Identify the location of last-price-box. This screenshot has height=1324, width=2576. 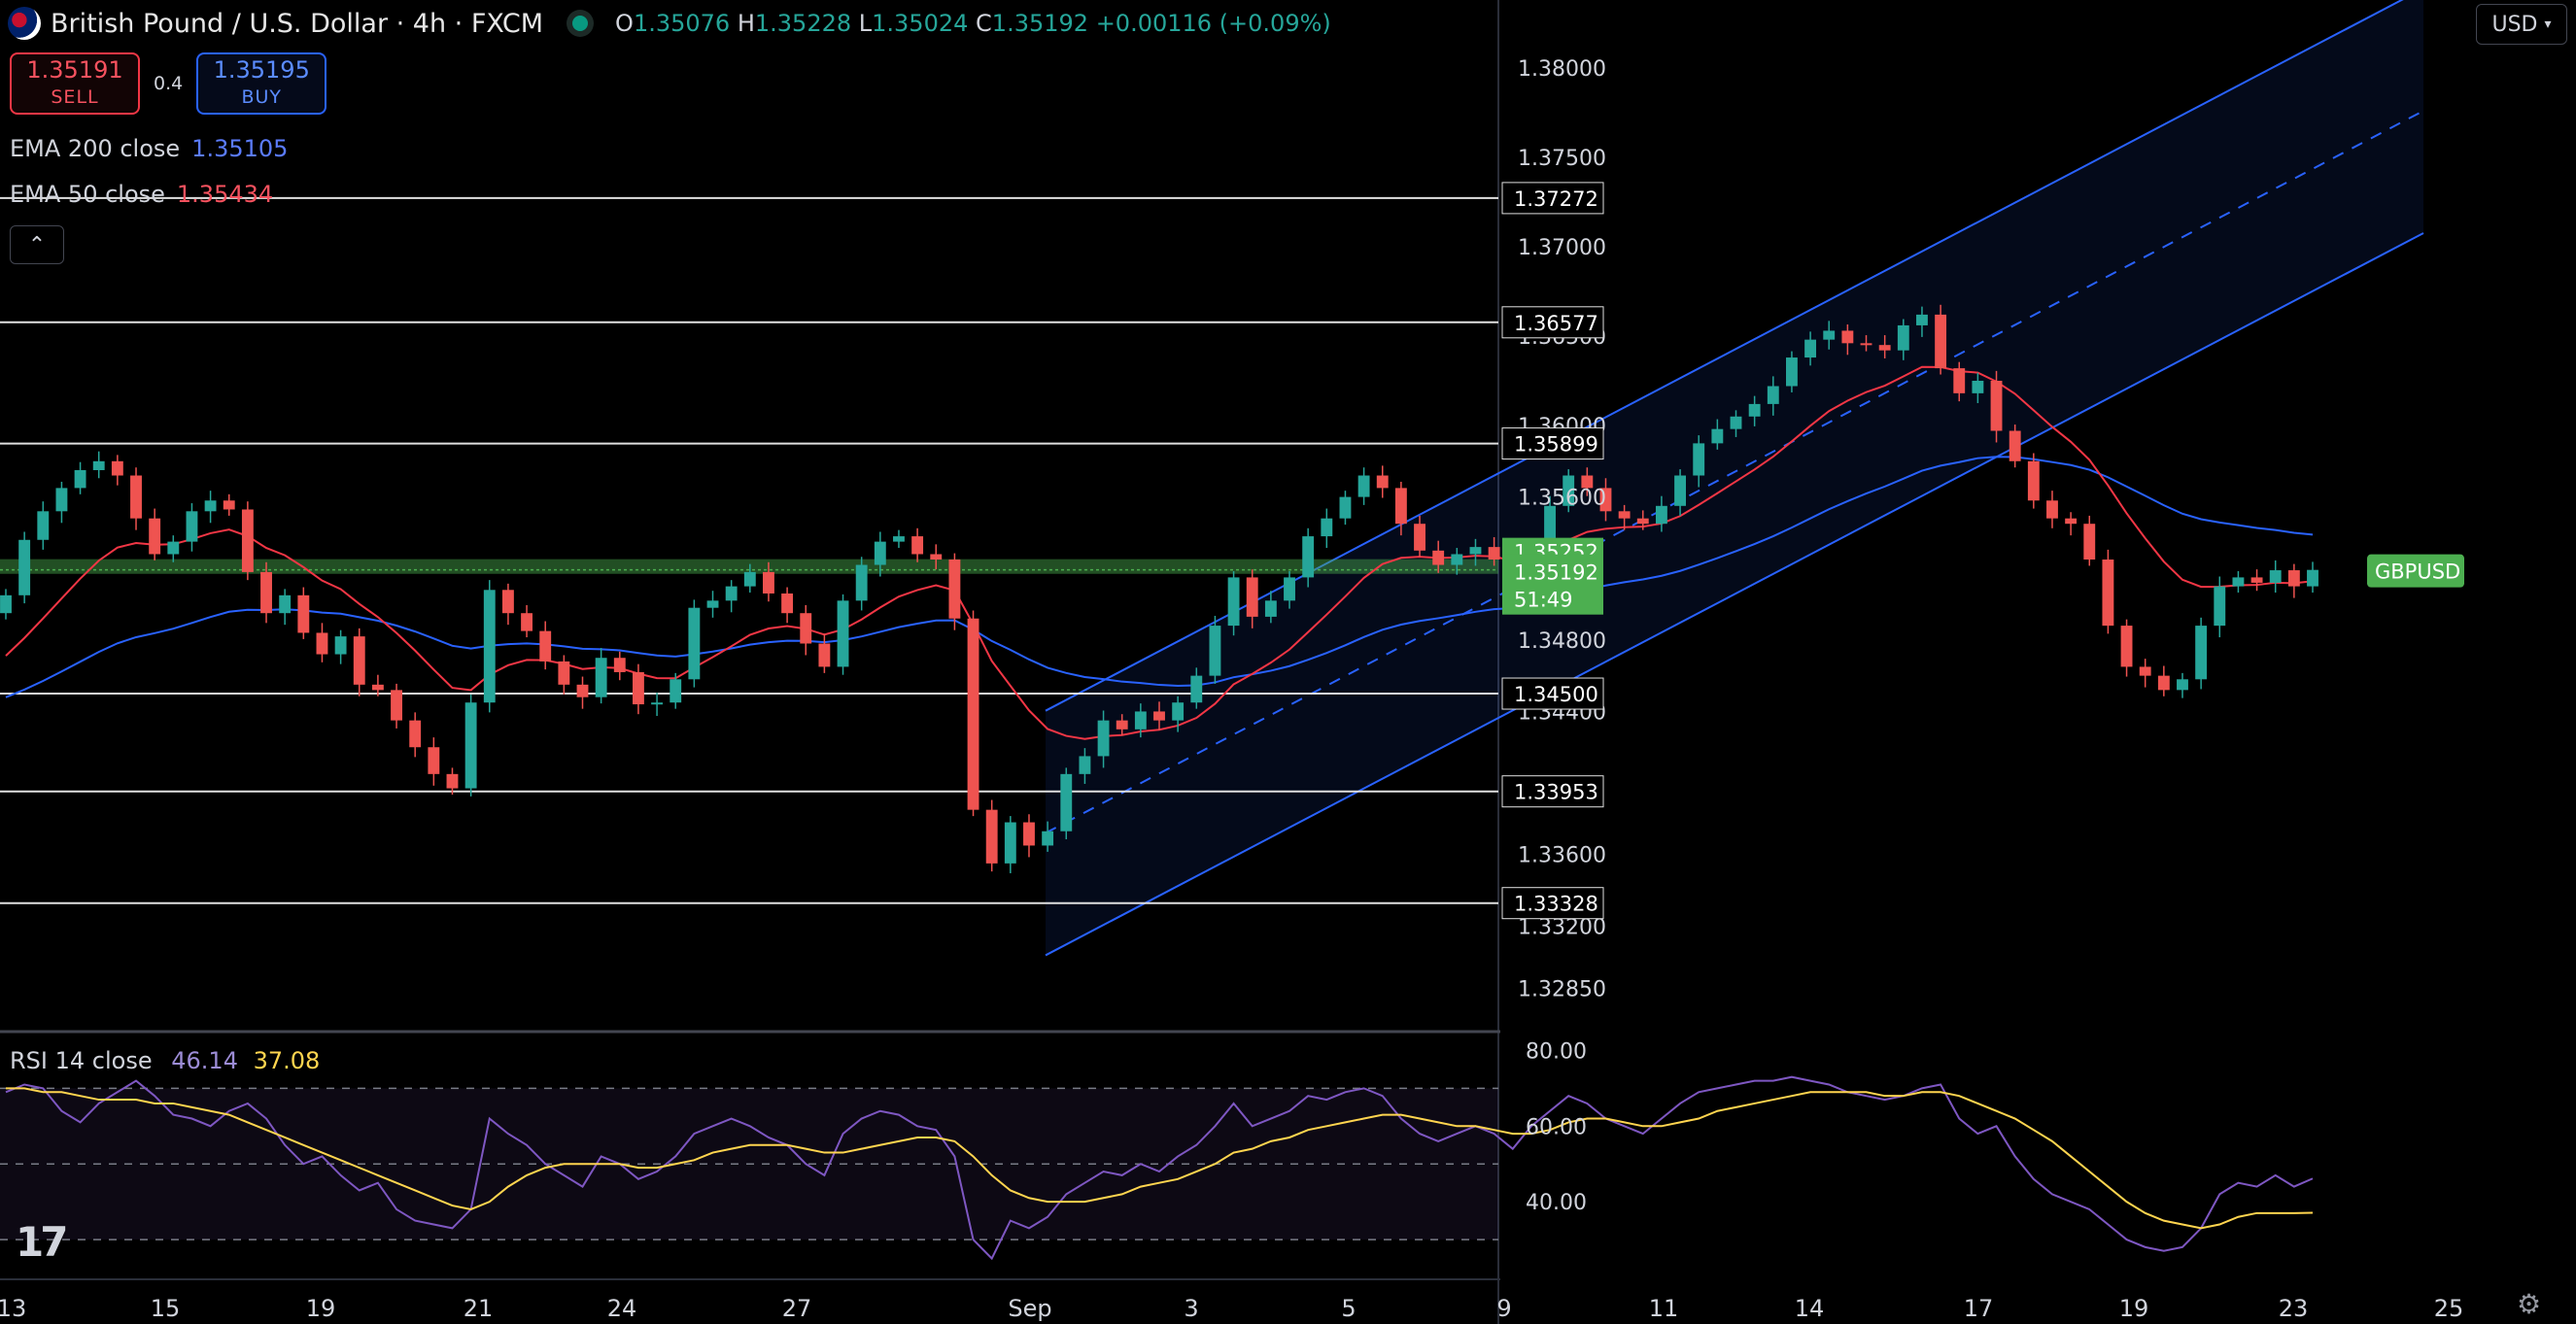
(1552, 584).